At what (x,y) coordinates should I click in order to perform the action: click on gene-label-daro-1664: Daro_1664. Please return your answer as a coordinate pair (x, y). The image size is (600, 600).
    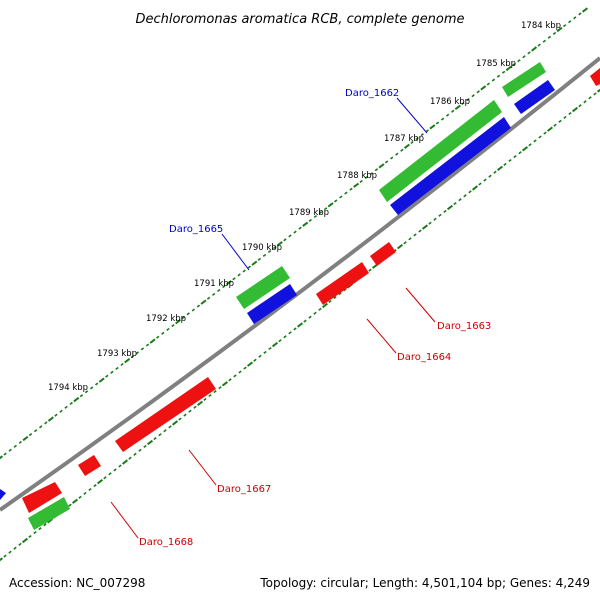
    Looking at the image, I should click on (424, 357).